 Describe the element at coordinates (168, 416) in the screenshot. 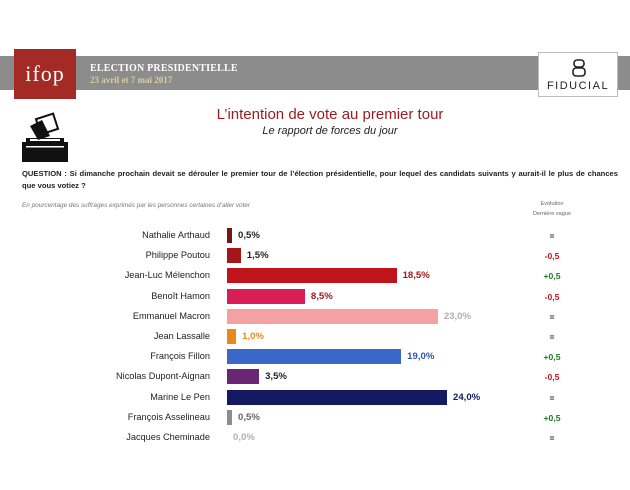

I see `candidate-label: François Asselineau` at that location.